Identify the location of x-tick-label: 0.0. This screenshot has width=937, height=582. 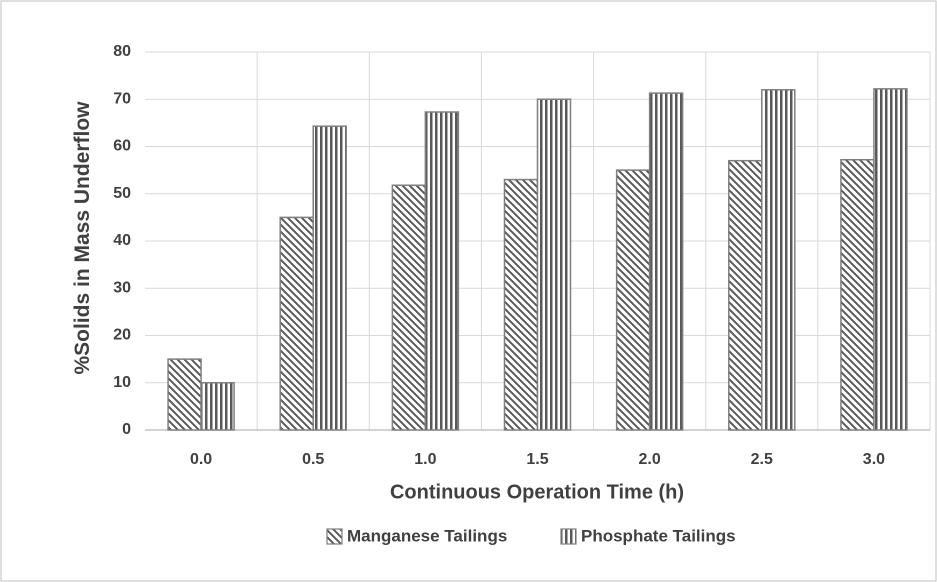
(201, 459).